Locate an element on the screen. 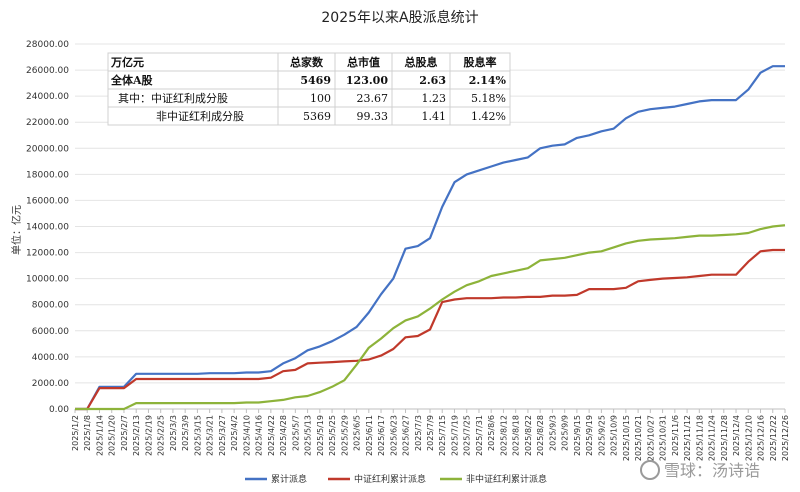 This screenshot has width=800, height=492. snowball-logo-icon is located at coordinates (650, 470).